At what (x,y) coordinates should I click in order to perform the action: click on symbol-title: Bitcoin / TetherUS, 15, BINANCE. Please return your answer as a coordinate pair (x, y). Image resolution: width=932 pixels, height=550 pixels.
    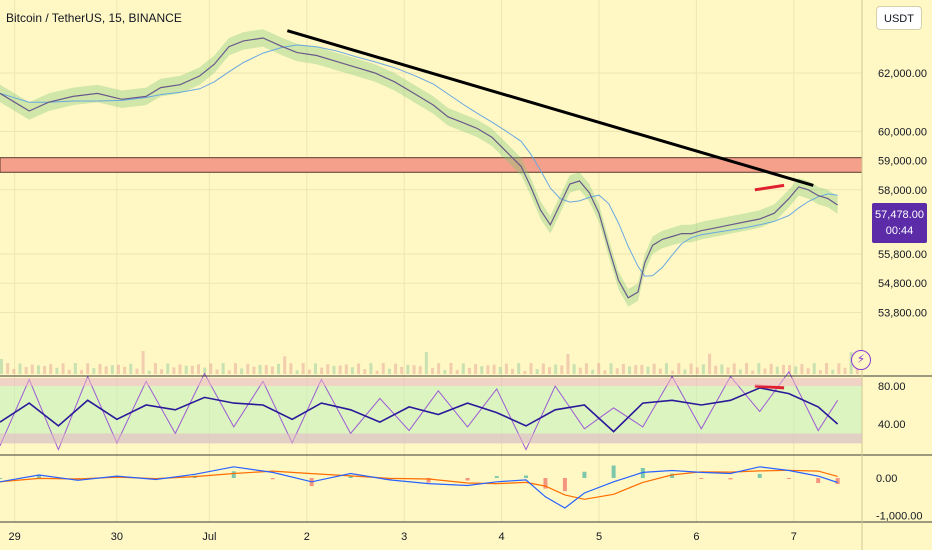
    Looking at the image, I should click on (94, 18).